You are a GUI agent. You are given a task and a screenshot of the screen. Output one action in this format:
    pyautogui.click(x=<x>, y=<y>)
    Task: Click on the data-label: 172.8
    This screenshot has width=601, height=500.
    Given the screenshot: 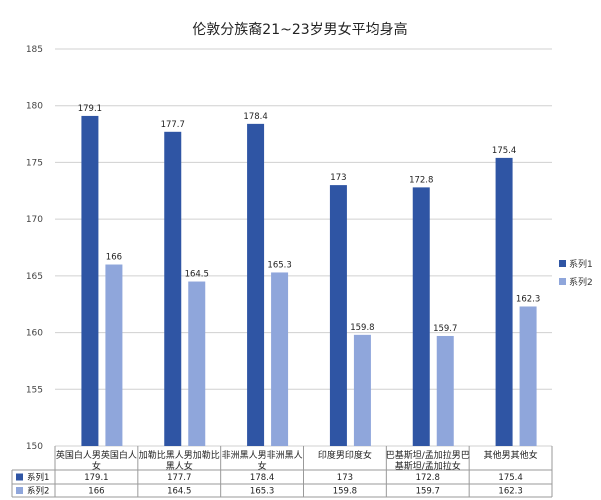 What is the action you would take?
    pyautogui.click(x=421, y=180)
    